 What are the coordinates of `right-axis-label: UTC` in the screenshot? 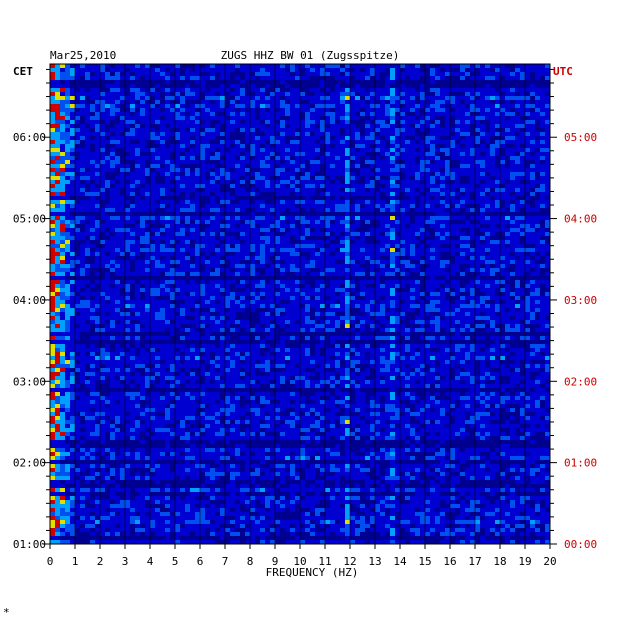 It's located at (563, 71).